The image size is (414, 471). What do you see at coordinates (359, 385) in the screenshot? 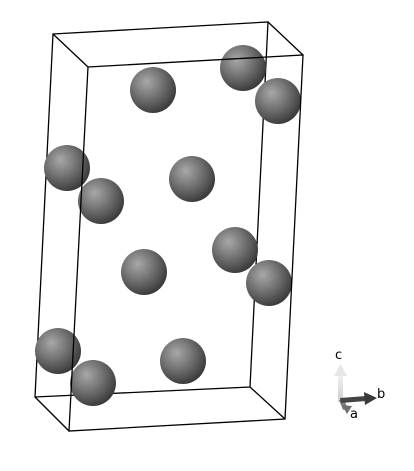
I see `orientation-axes: c b a` at bounding box center [359, 385].